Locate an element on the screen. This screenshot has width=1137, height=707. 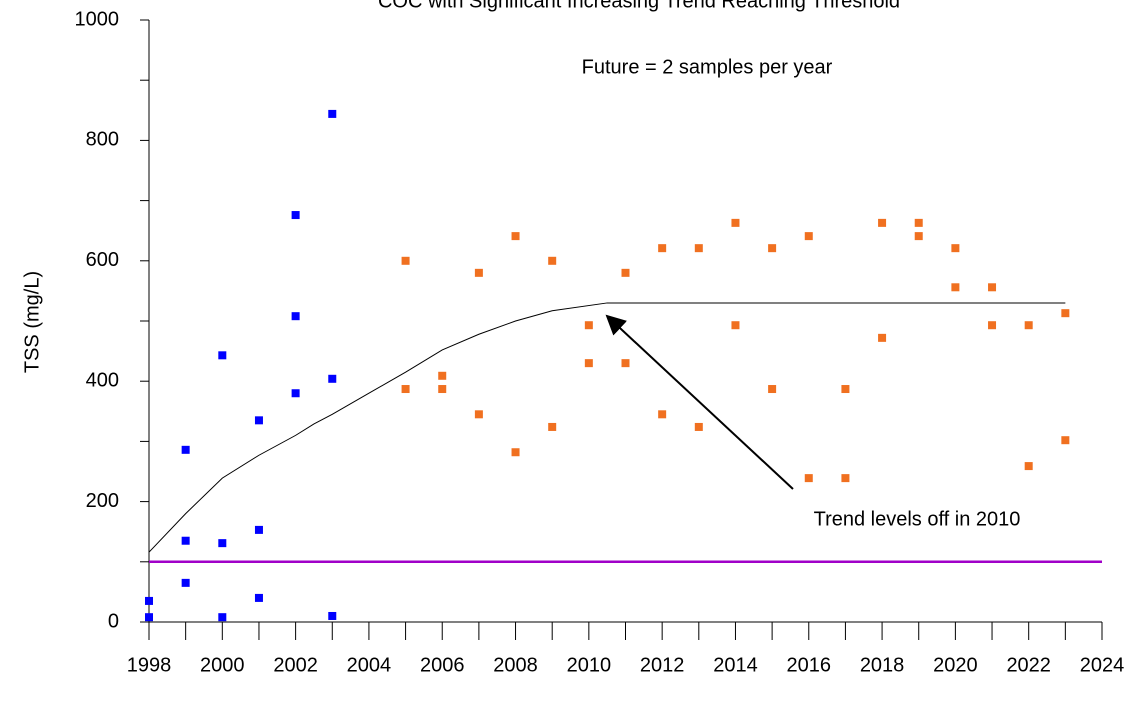
y-axis-label: TSS (mg/L) is located at coordinates (32, 322).